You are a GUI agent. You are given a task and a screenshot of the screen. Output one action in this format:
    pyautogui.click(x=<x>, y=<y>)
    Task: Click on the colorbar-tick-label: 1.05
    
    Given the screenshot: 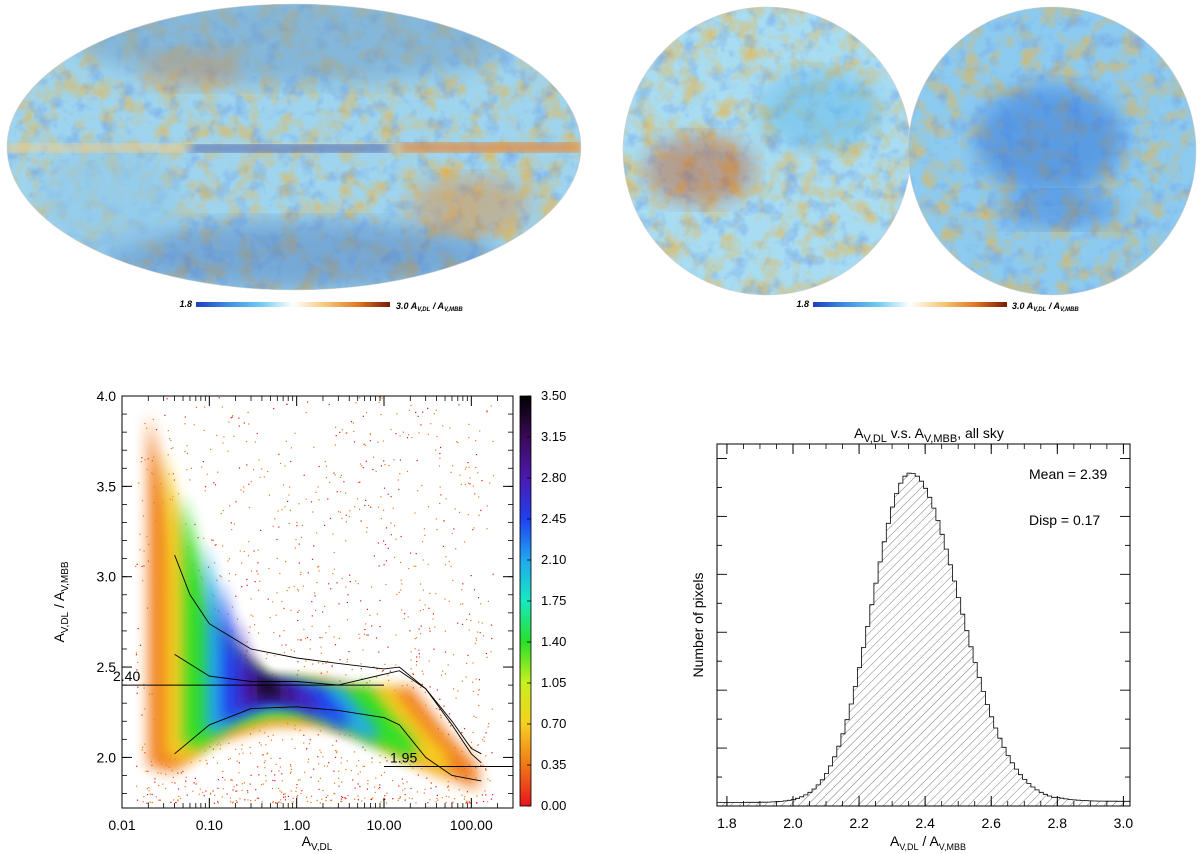 What is the action you would take?
    pyautogui.click(x=553, y=682)
    